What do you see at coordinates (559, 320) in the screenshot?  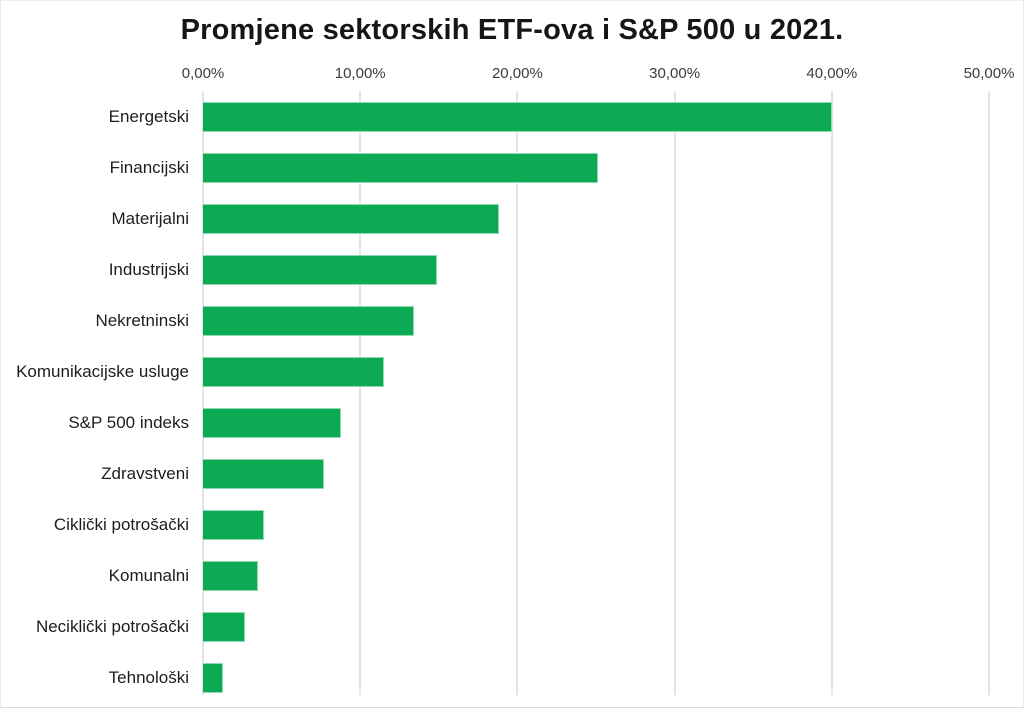 I see `bar-row: Nekretninski` at bounding box center [559, 320].